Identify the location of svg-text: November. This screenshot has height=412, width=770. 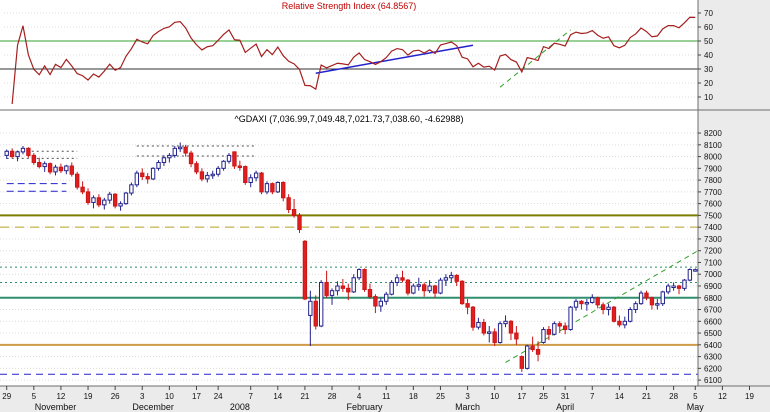
(56, 407).